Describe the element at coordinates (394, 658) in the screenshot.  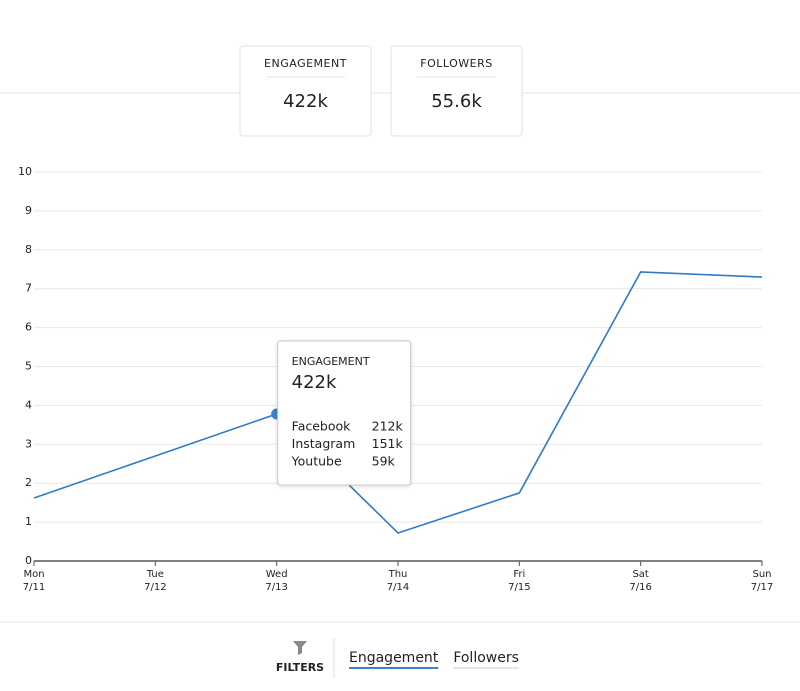
I see `tab: Engagement` at that location.